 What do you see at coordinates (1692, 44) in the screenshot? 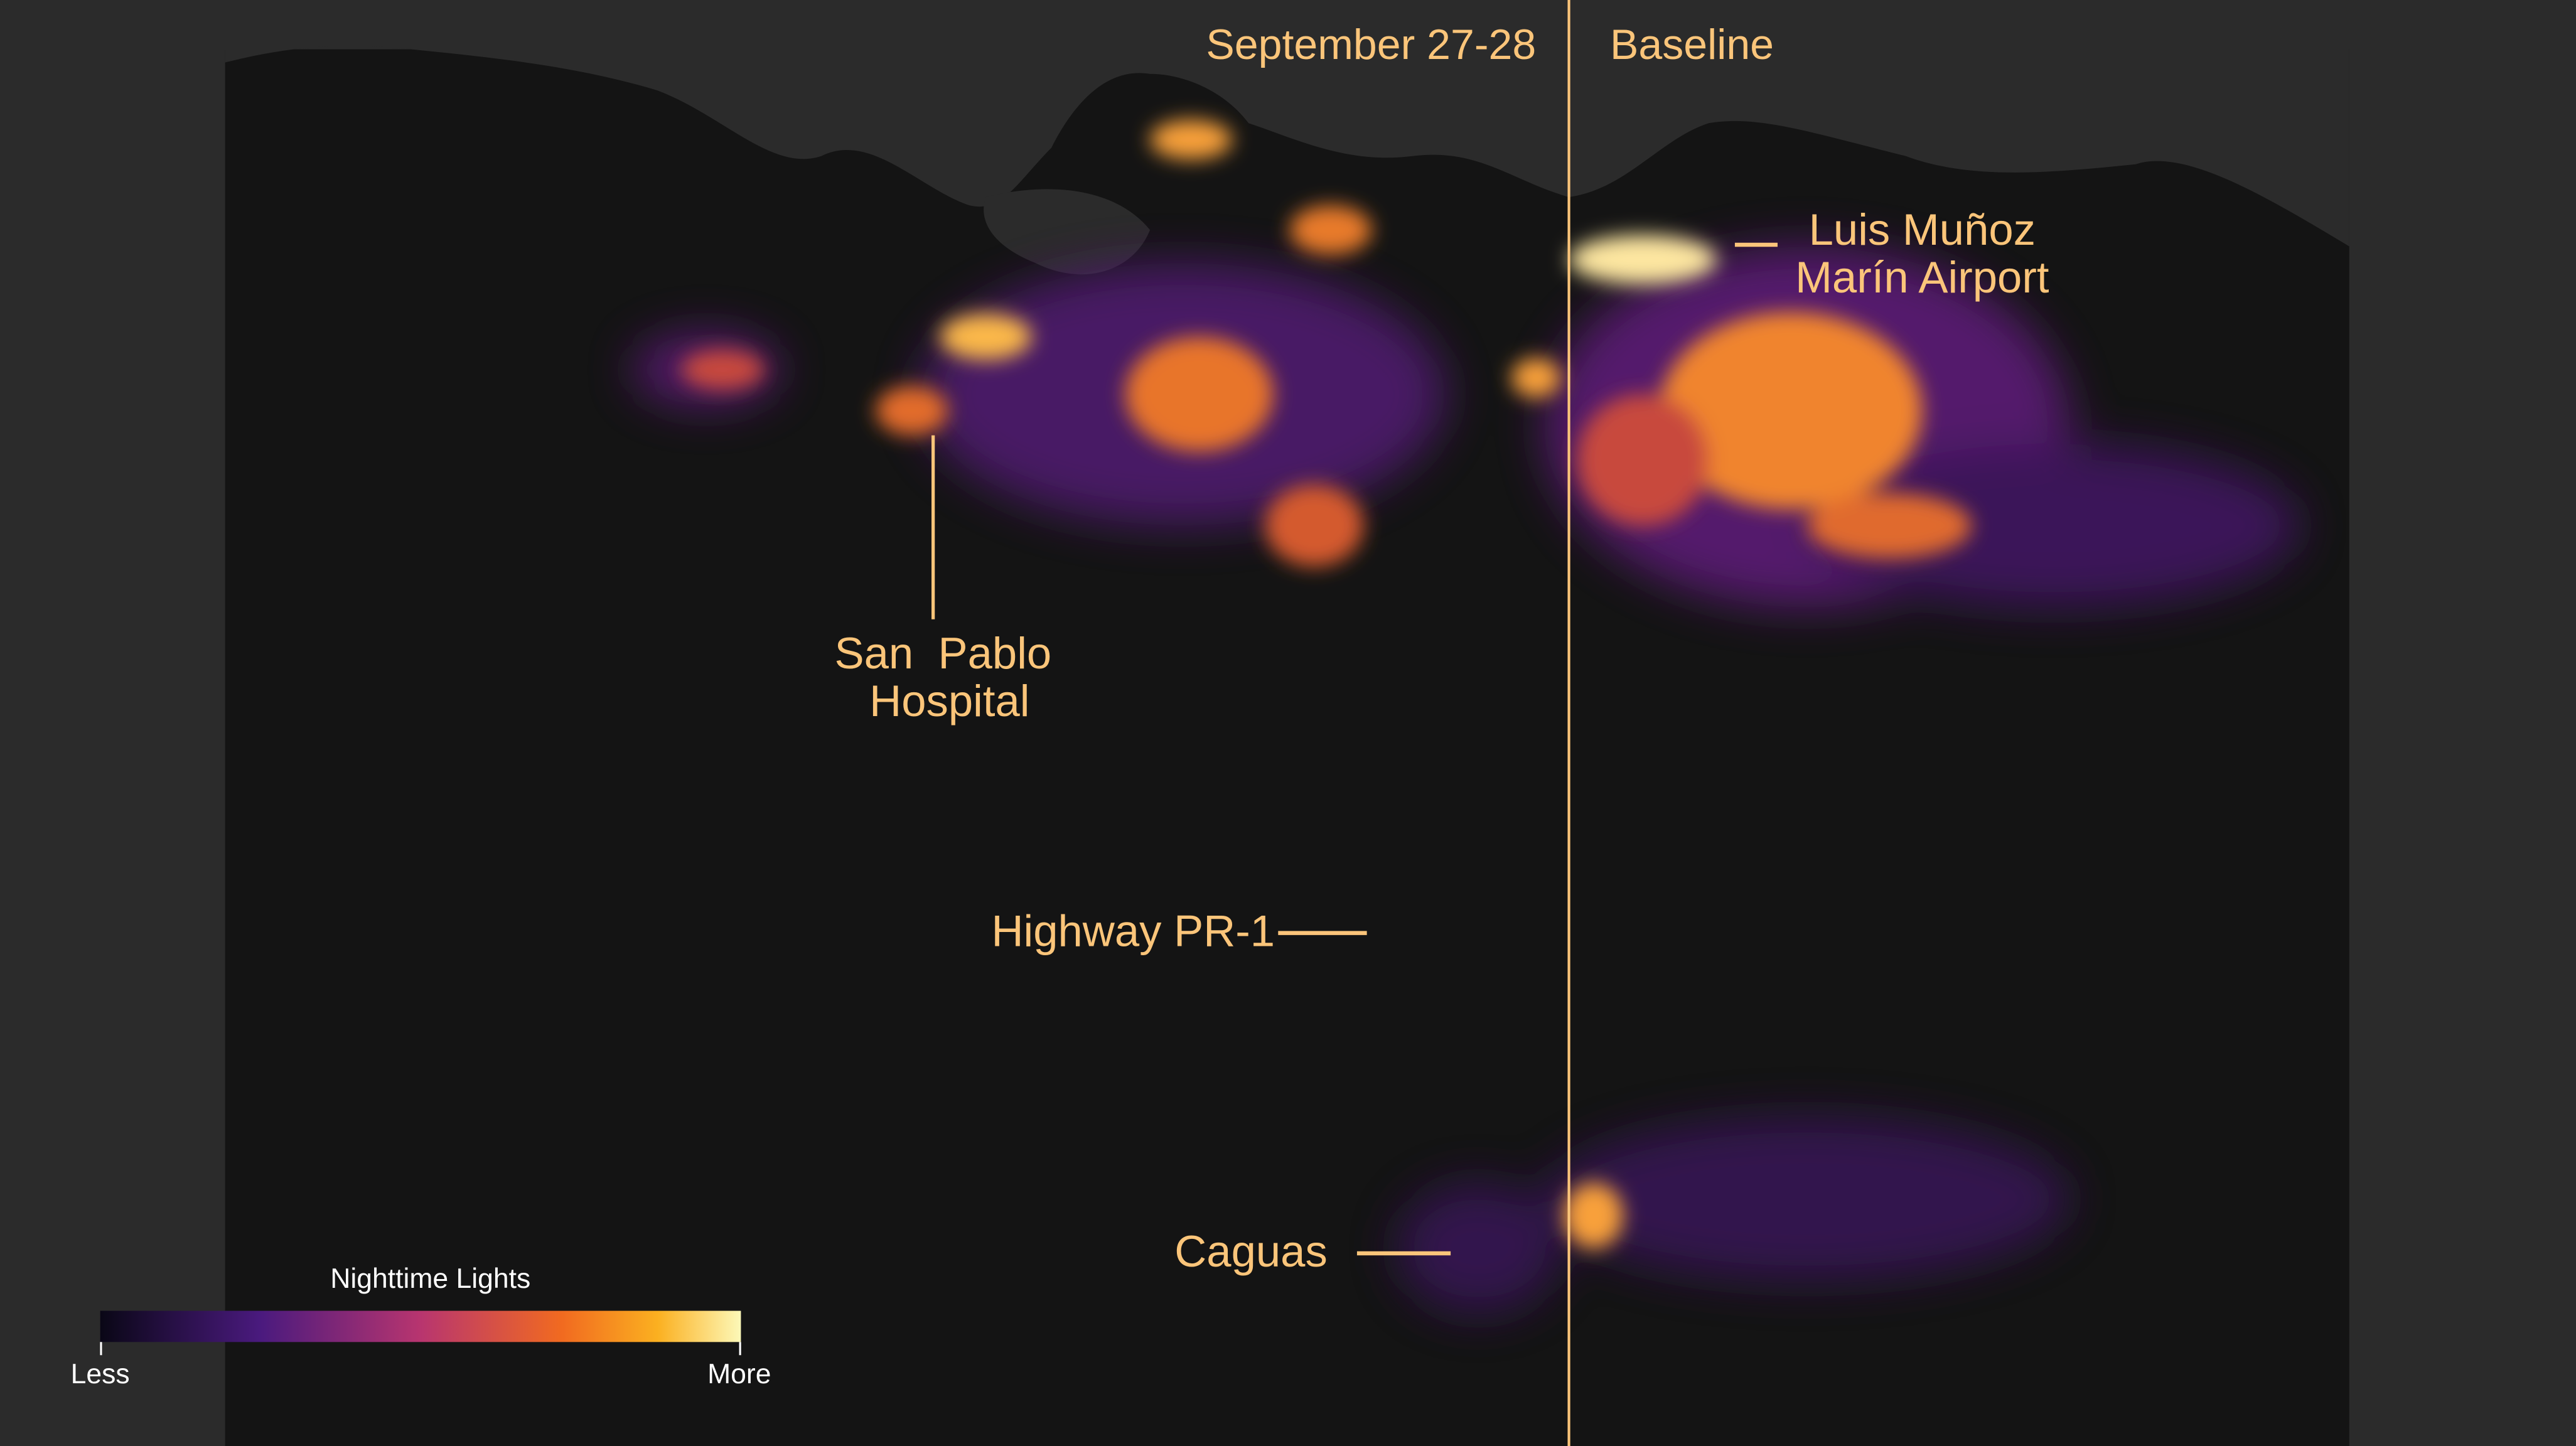
I see `panel-title: Baseline` at bounding box center [1692, 44].